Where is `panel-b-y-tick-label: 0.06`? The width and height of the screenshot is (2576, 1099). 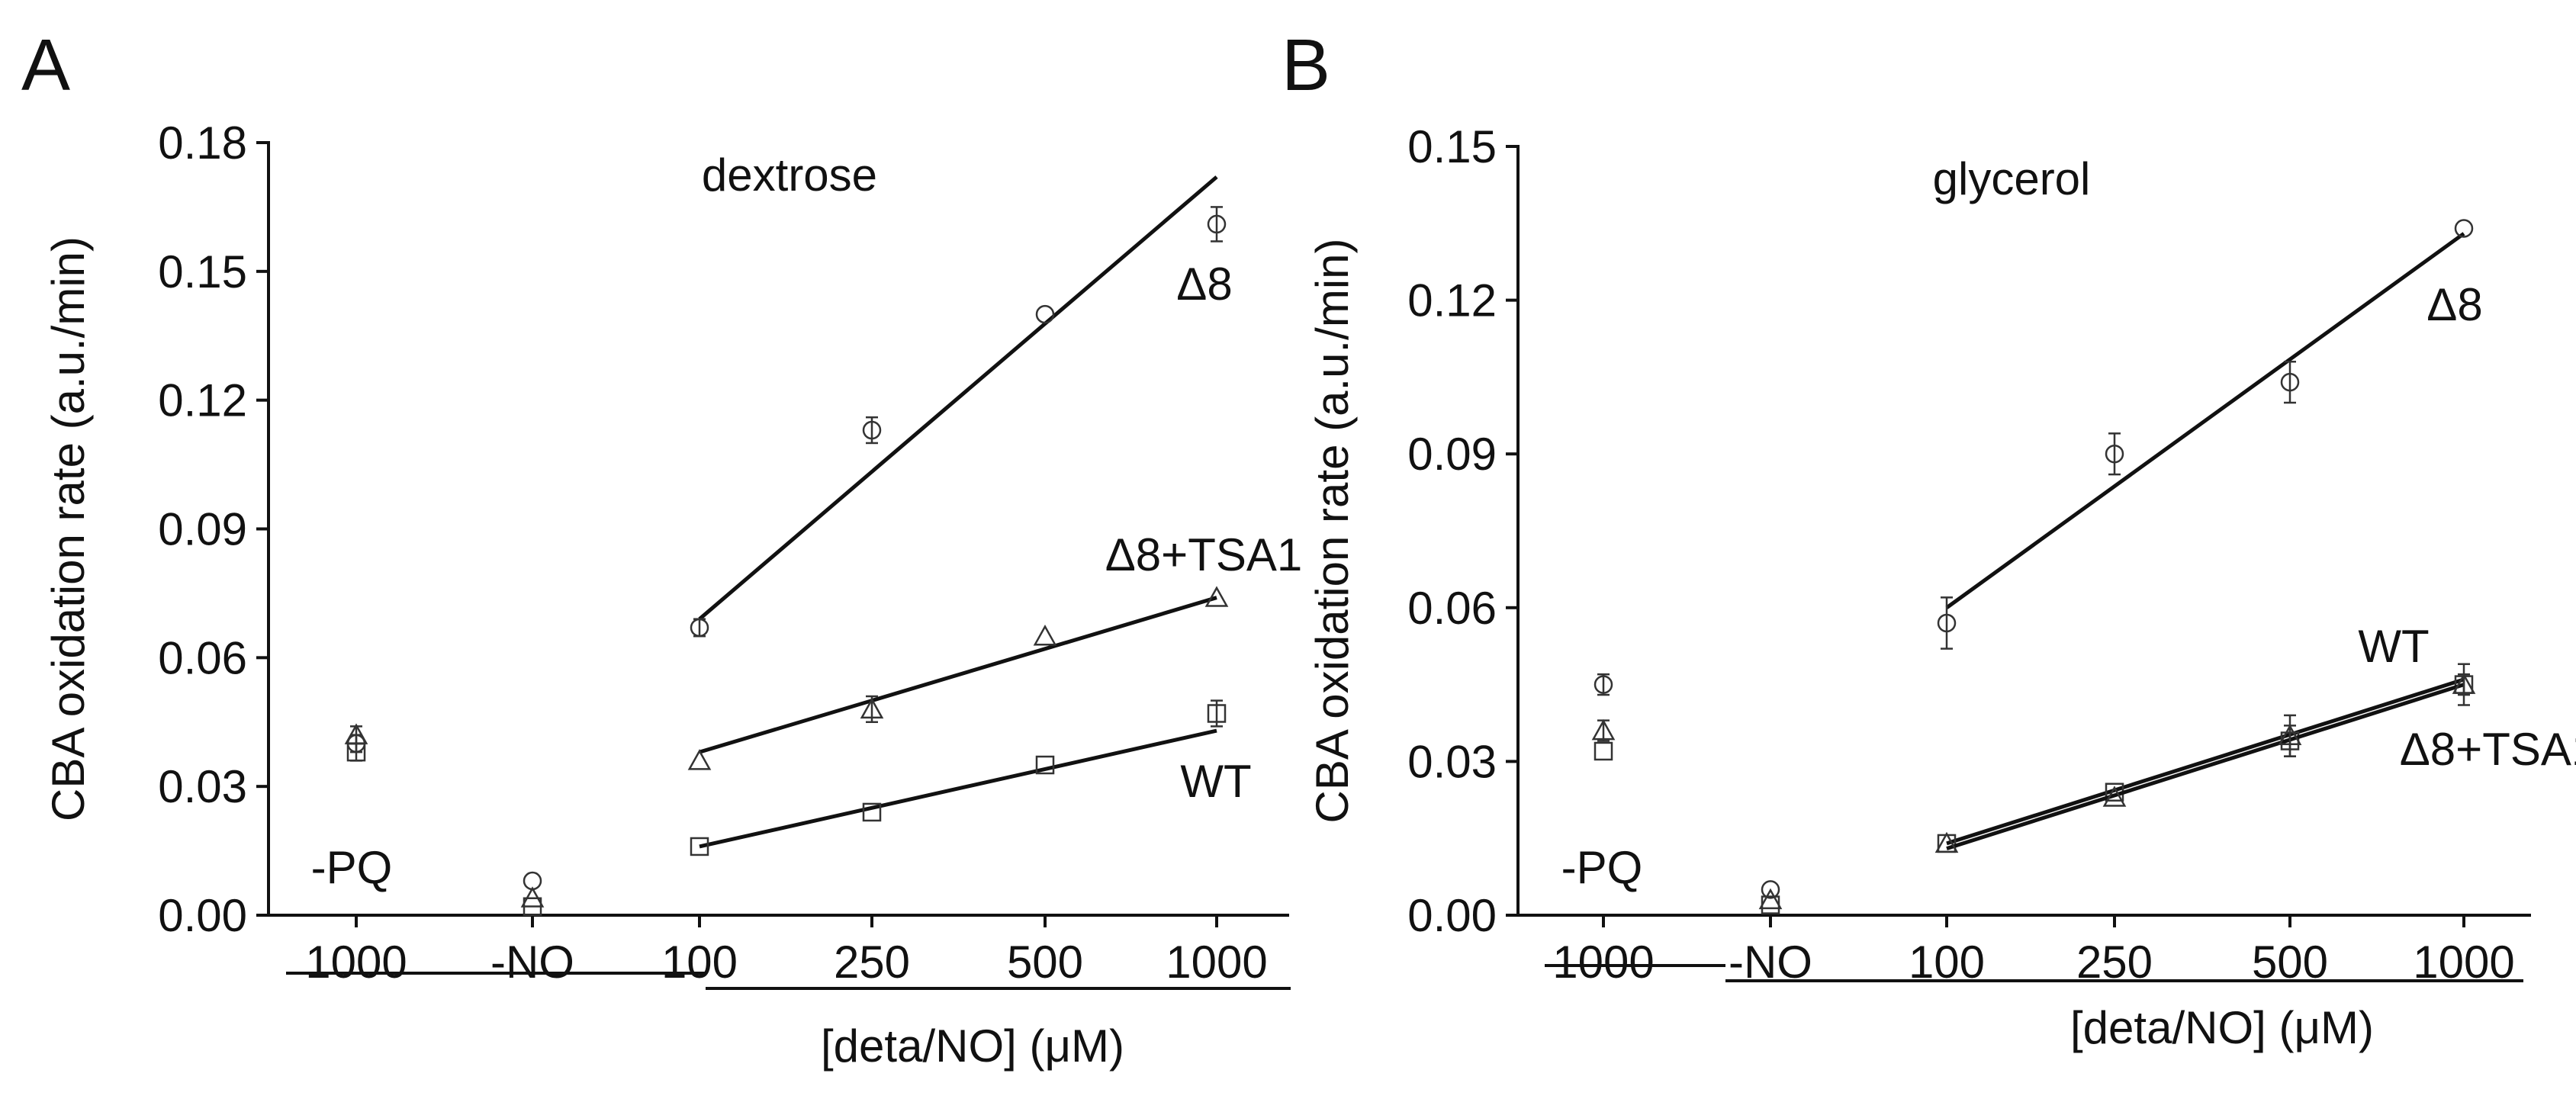 panel-b-y-tick-label: 0.06 is located at coordinates (1452, 609).